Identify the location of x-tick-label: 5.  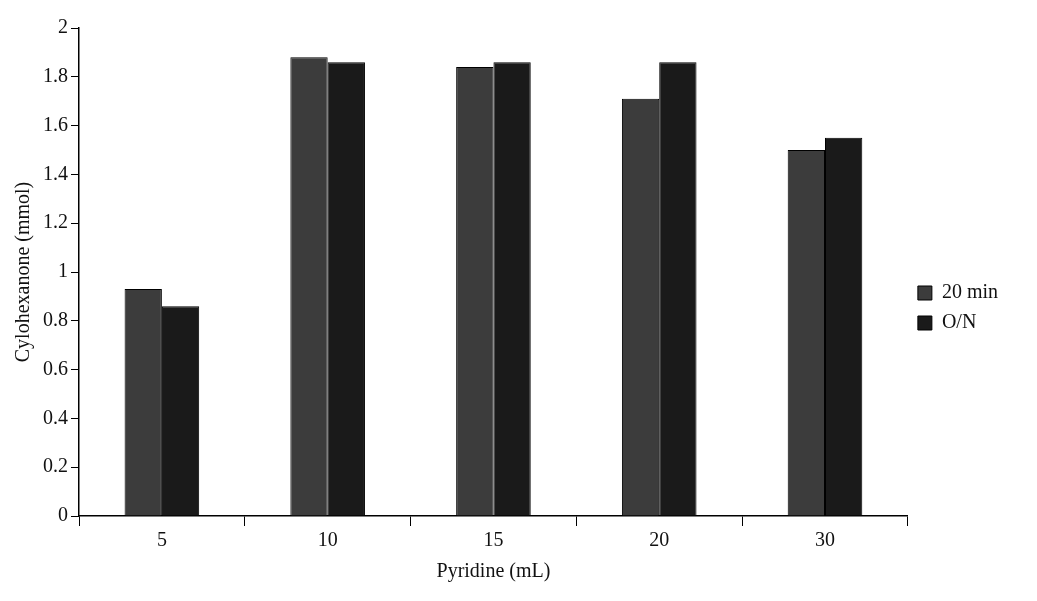
(161, 539).